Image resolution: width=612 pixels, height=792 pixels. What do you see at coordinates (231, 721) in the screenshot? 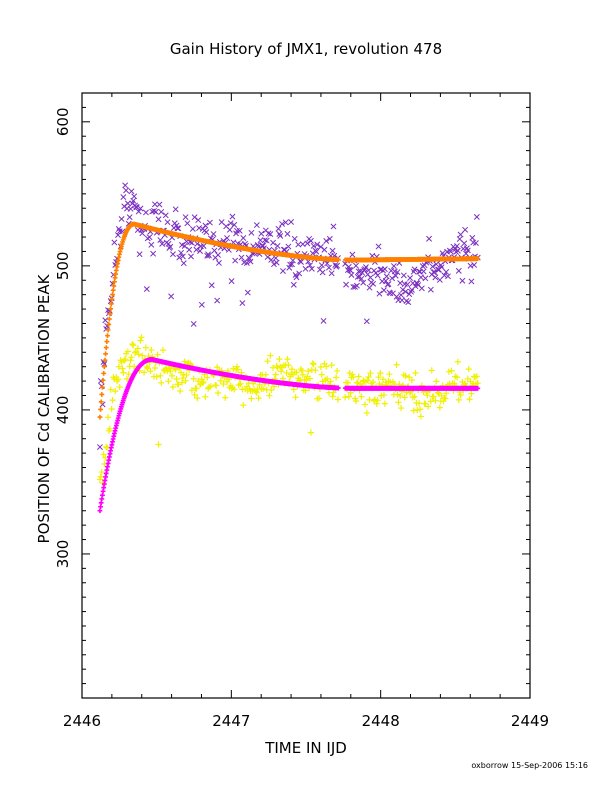
I see `x-tick-label: 2447` at bounding box center [231, 721].